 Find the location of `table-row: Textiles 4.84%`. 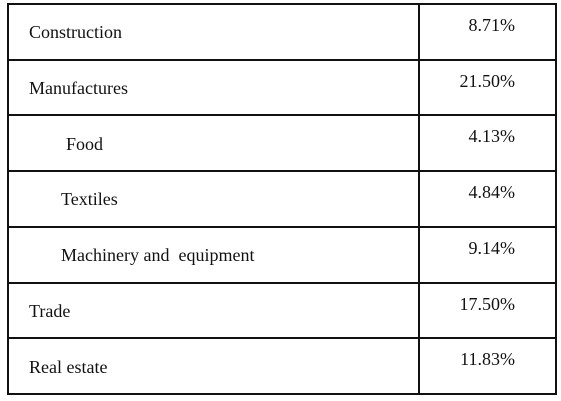

table-row: Textiles 4.84% is located at coordinates (282, 199).